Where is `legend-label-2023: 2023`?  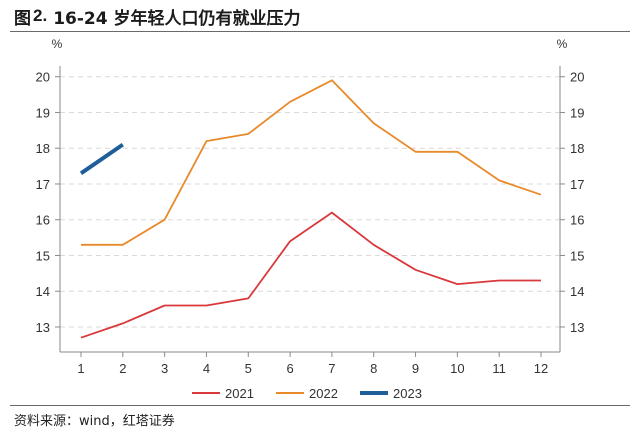
legend-label-2023: 2023 is located at coordinates (407, 393).